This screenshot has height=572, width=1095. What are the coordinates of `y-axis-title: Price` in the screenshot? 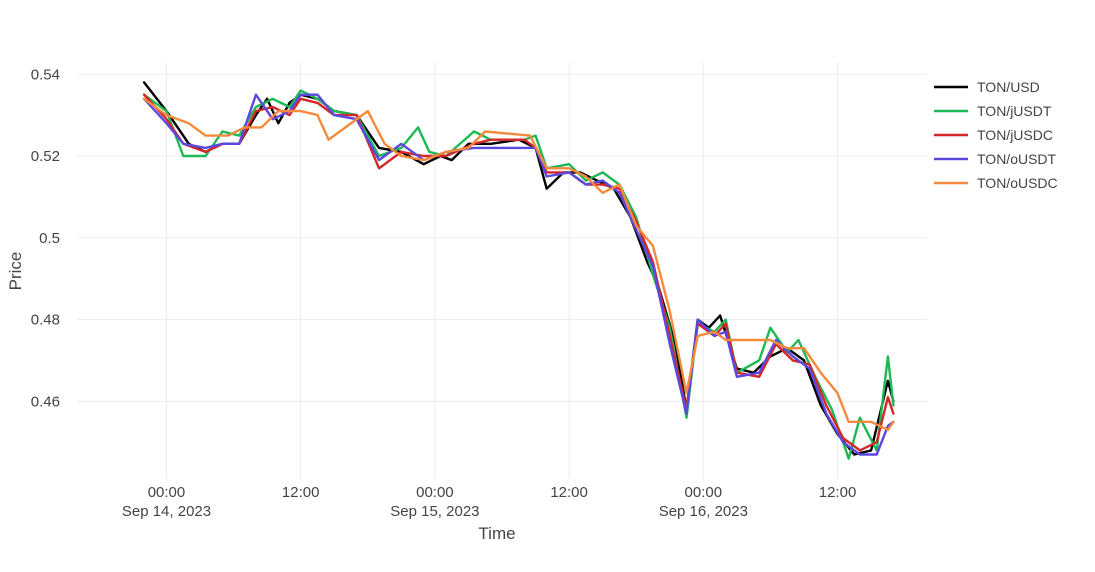 It's located at (15, 271).